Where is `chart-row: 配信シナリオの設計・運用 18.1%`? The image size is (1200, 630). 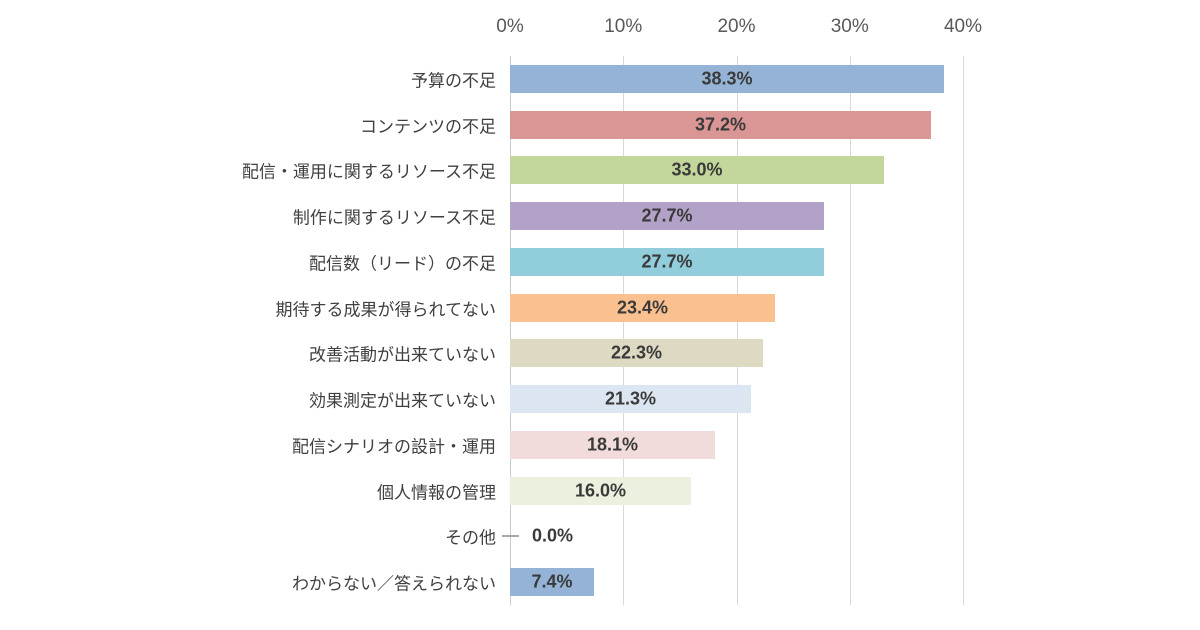 chart-row: 配信シナリオの設計・運用 18.1% is located at coordinates (600, 445).